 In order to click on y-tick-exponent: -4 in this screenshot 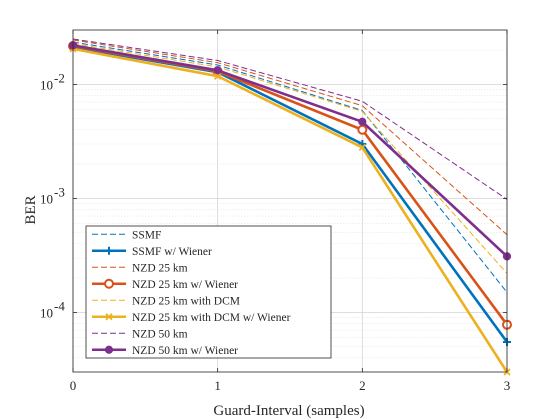, I will do `click(59, 305)`.